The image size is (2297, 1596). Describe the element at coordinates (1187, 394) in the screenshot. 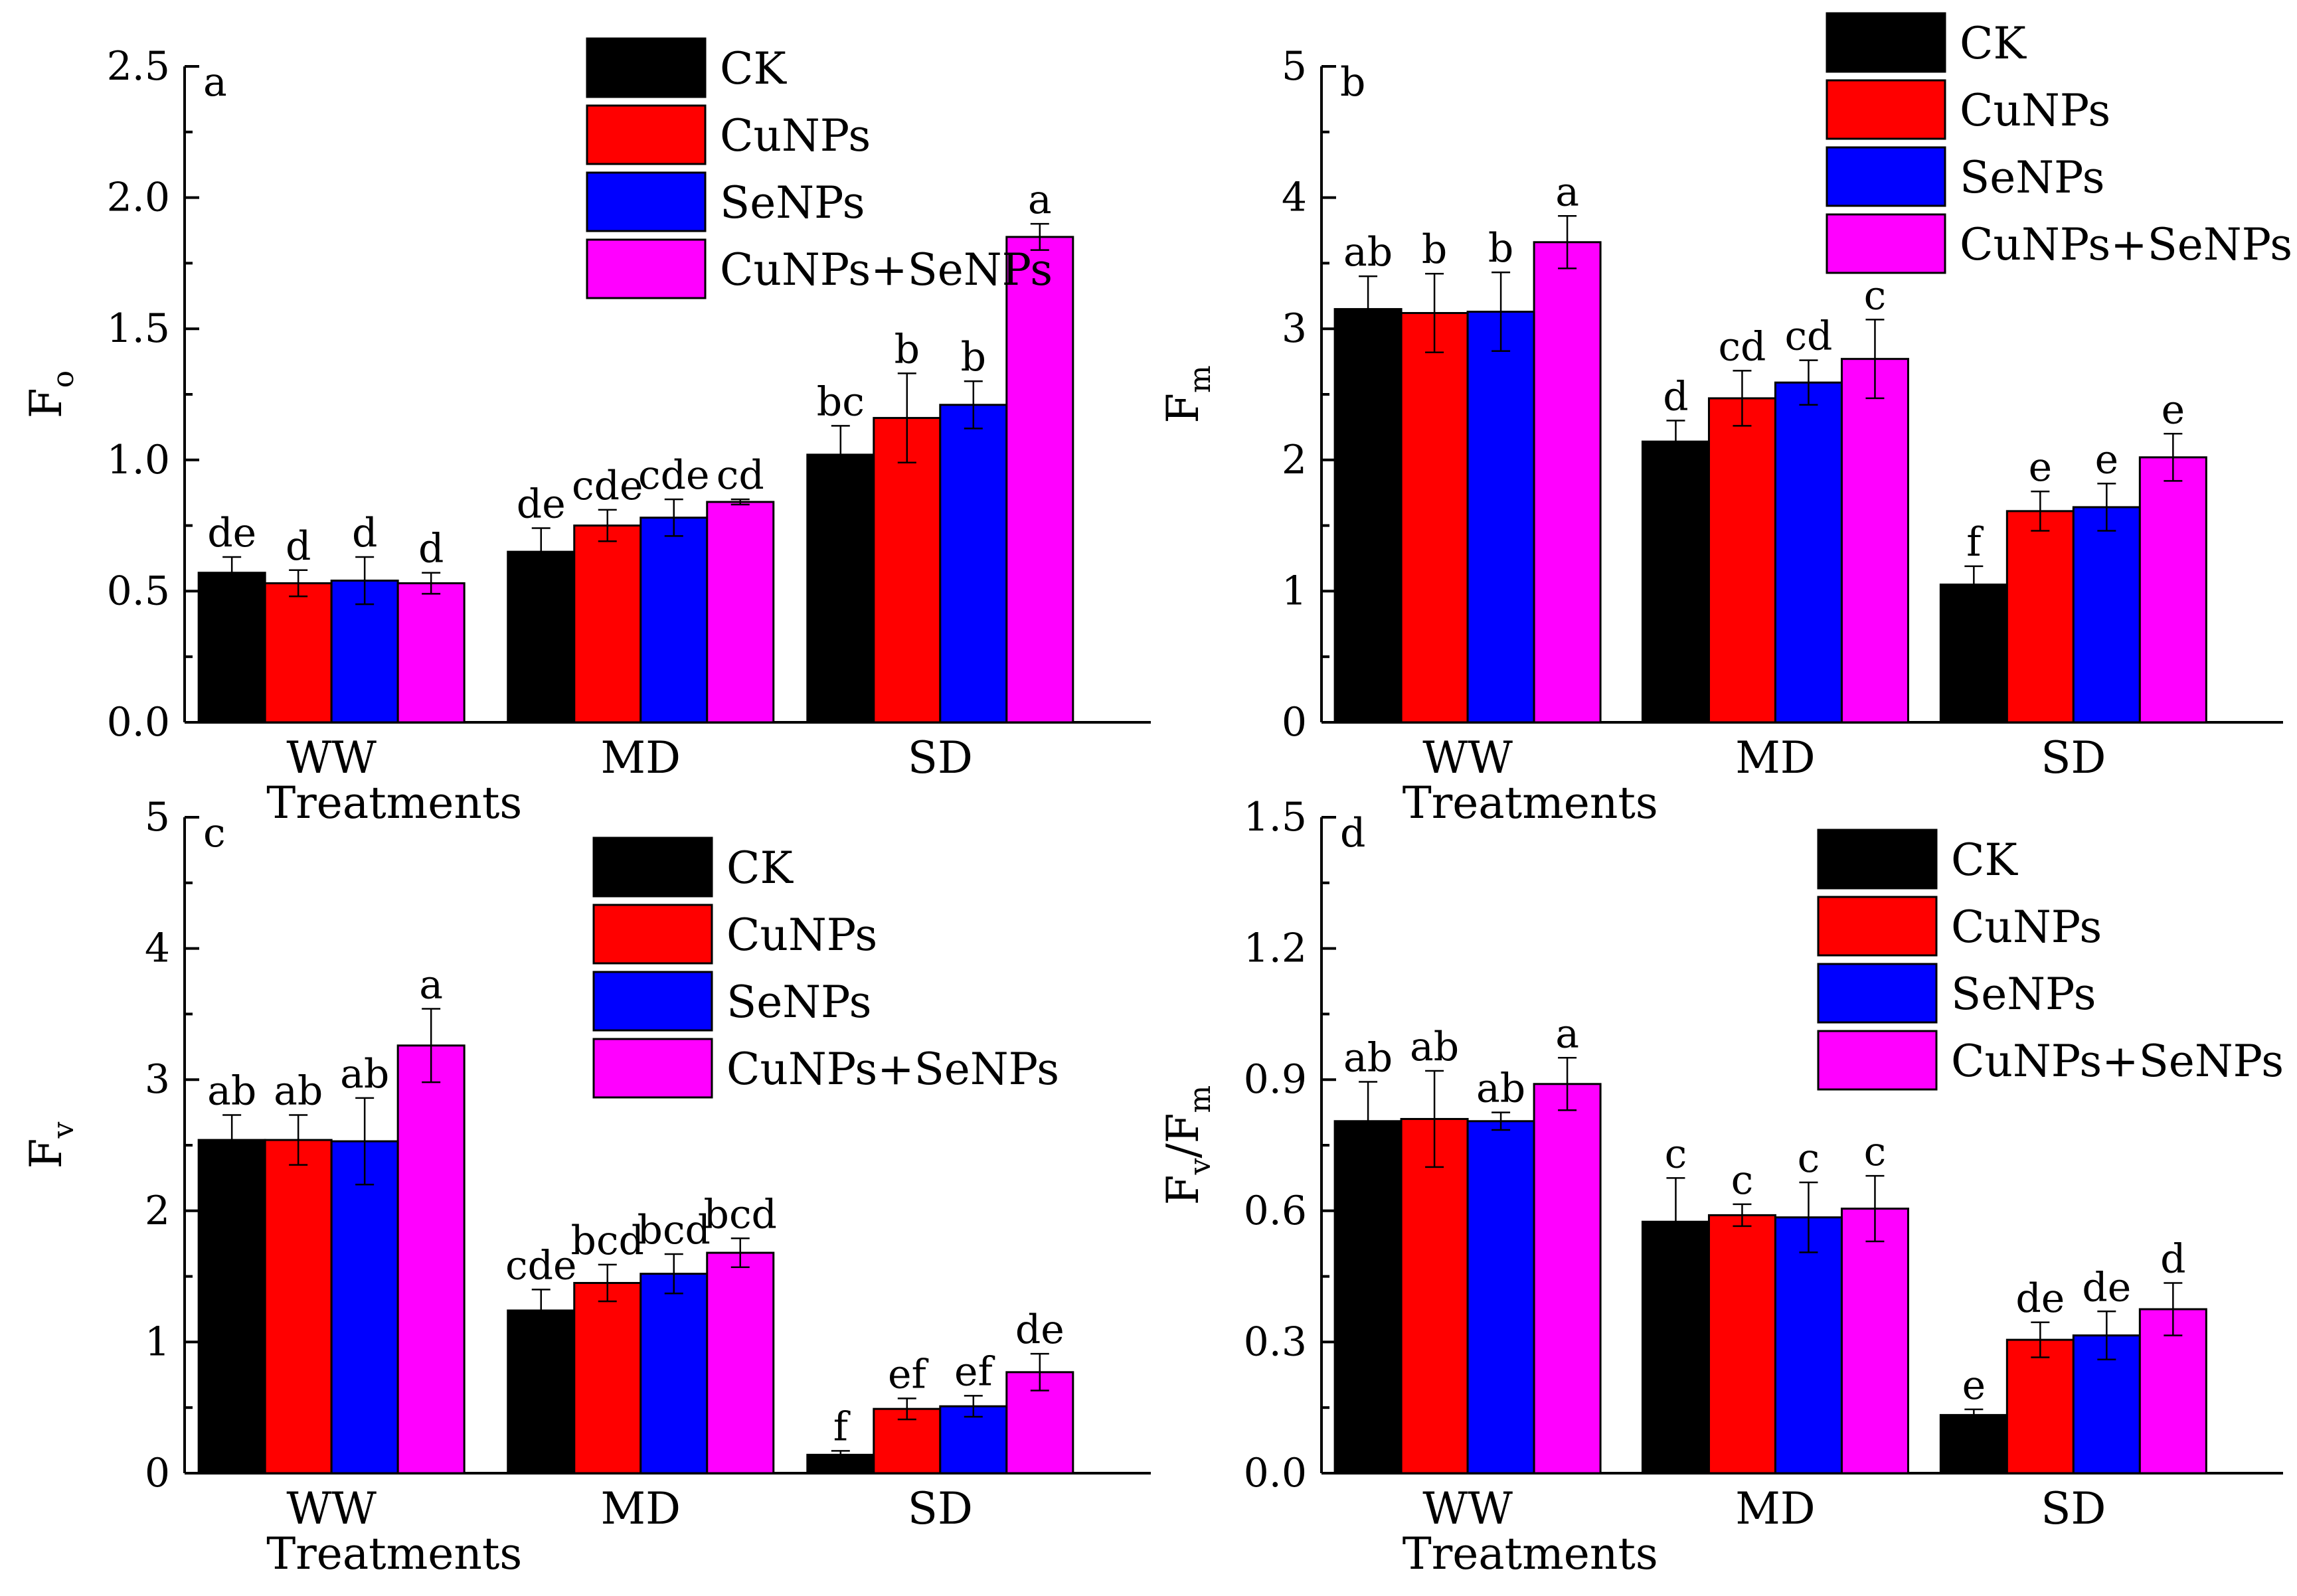

I see `y-axis-title: Fm` at that location.